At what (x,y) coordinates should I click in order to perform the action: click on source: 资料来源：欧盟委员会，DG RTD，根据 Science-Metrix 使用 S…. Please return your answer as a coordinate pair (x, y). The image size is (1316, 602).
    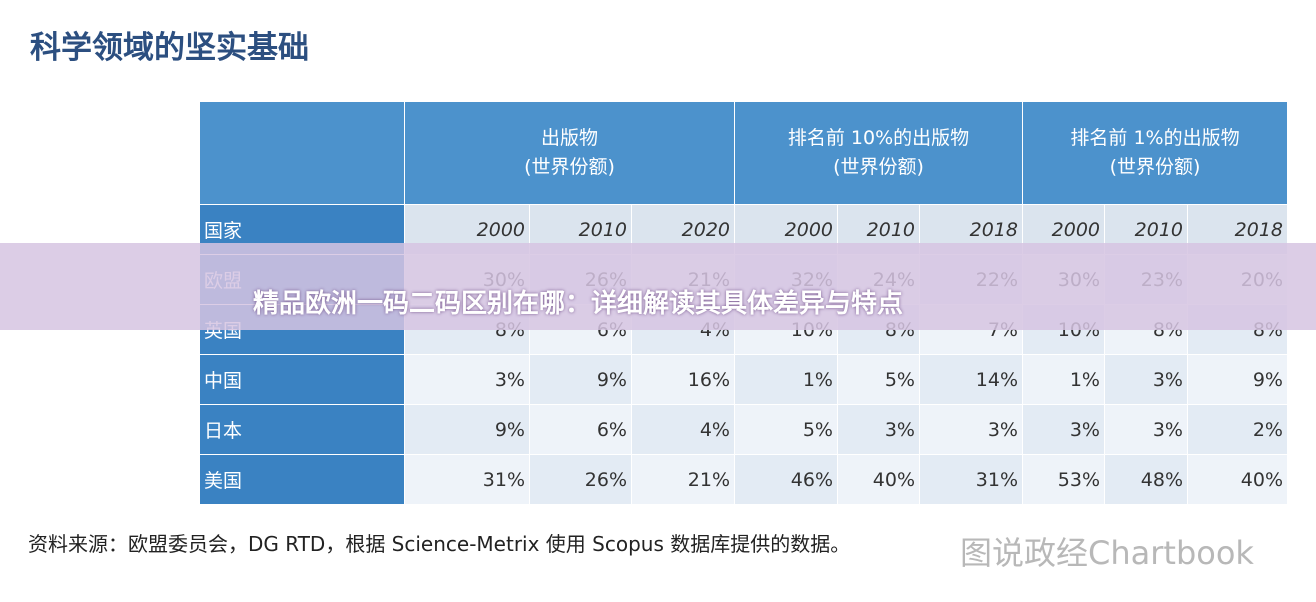
    Looking at the image, I should click on (439, 544).